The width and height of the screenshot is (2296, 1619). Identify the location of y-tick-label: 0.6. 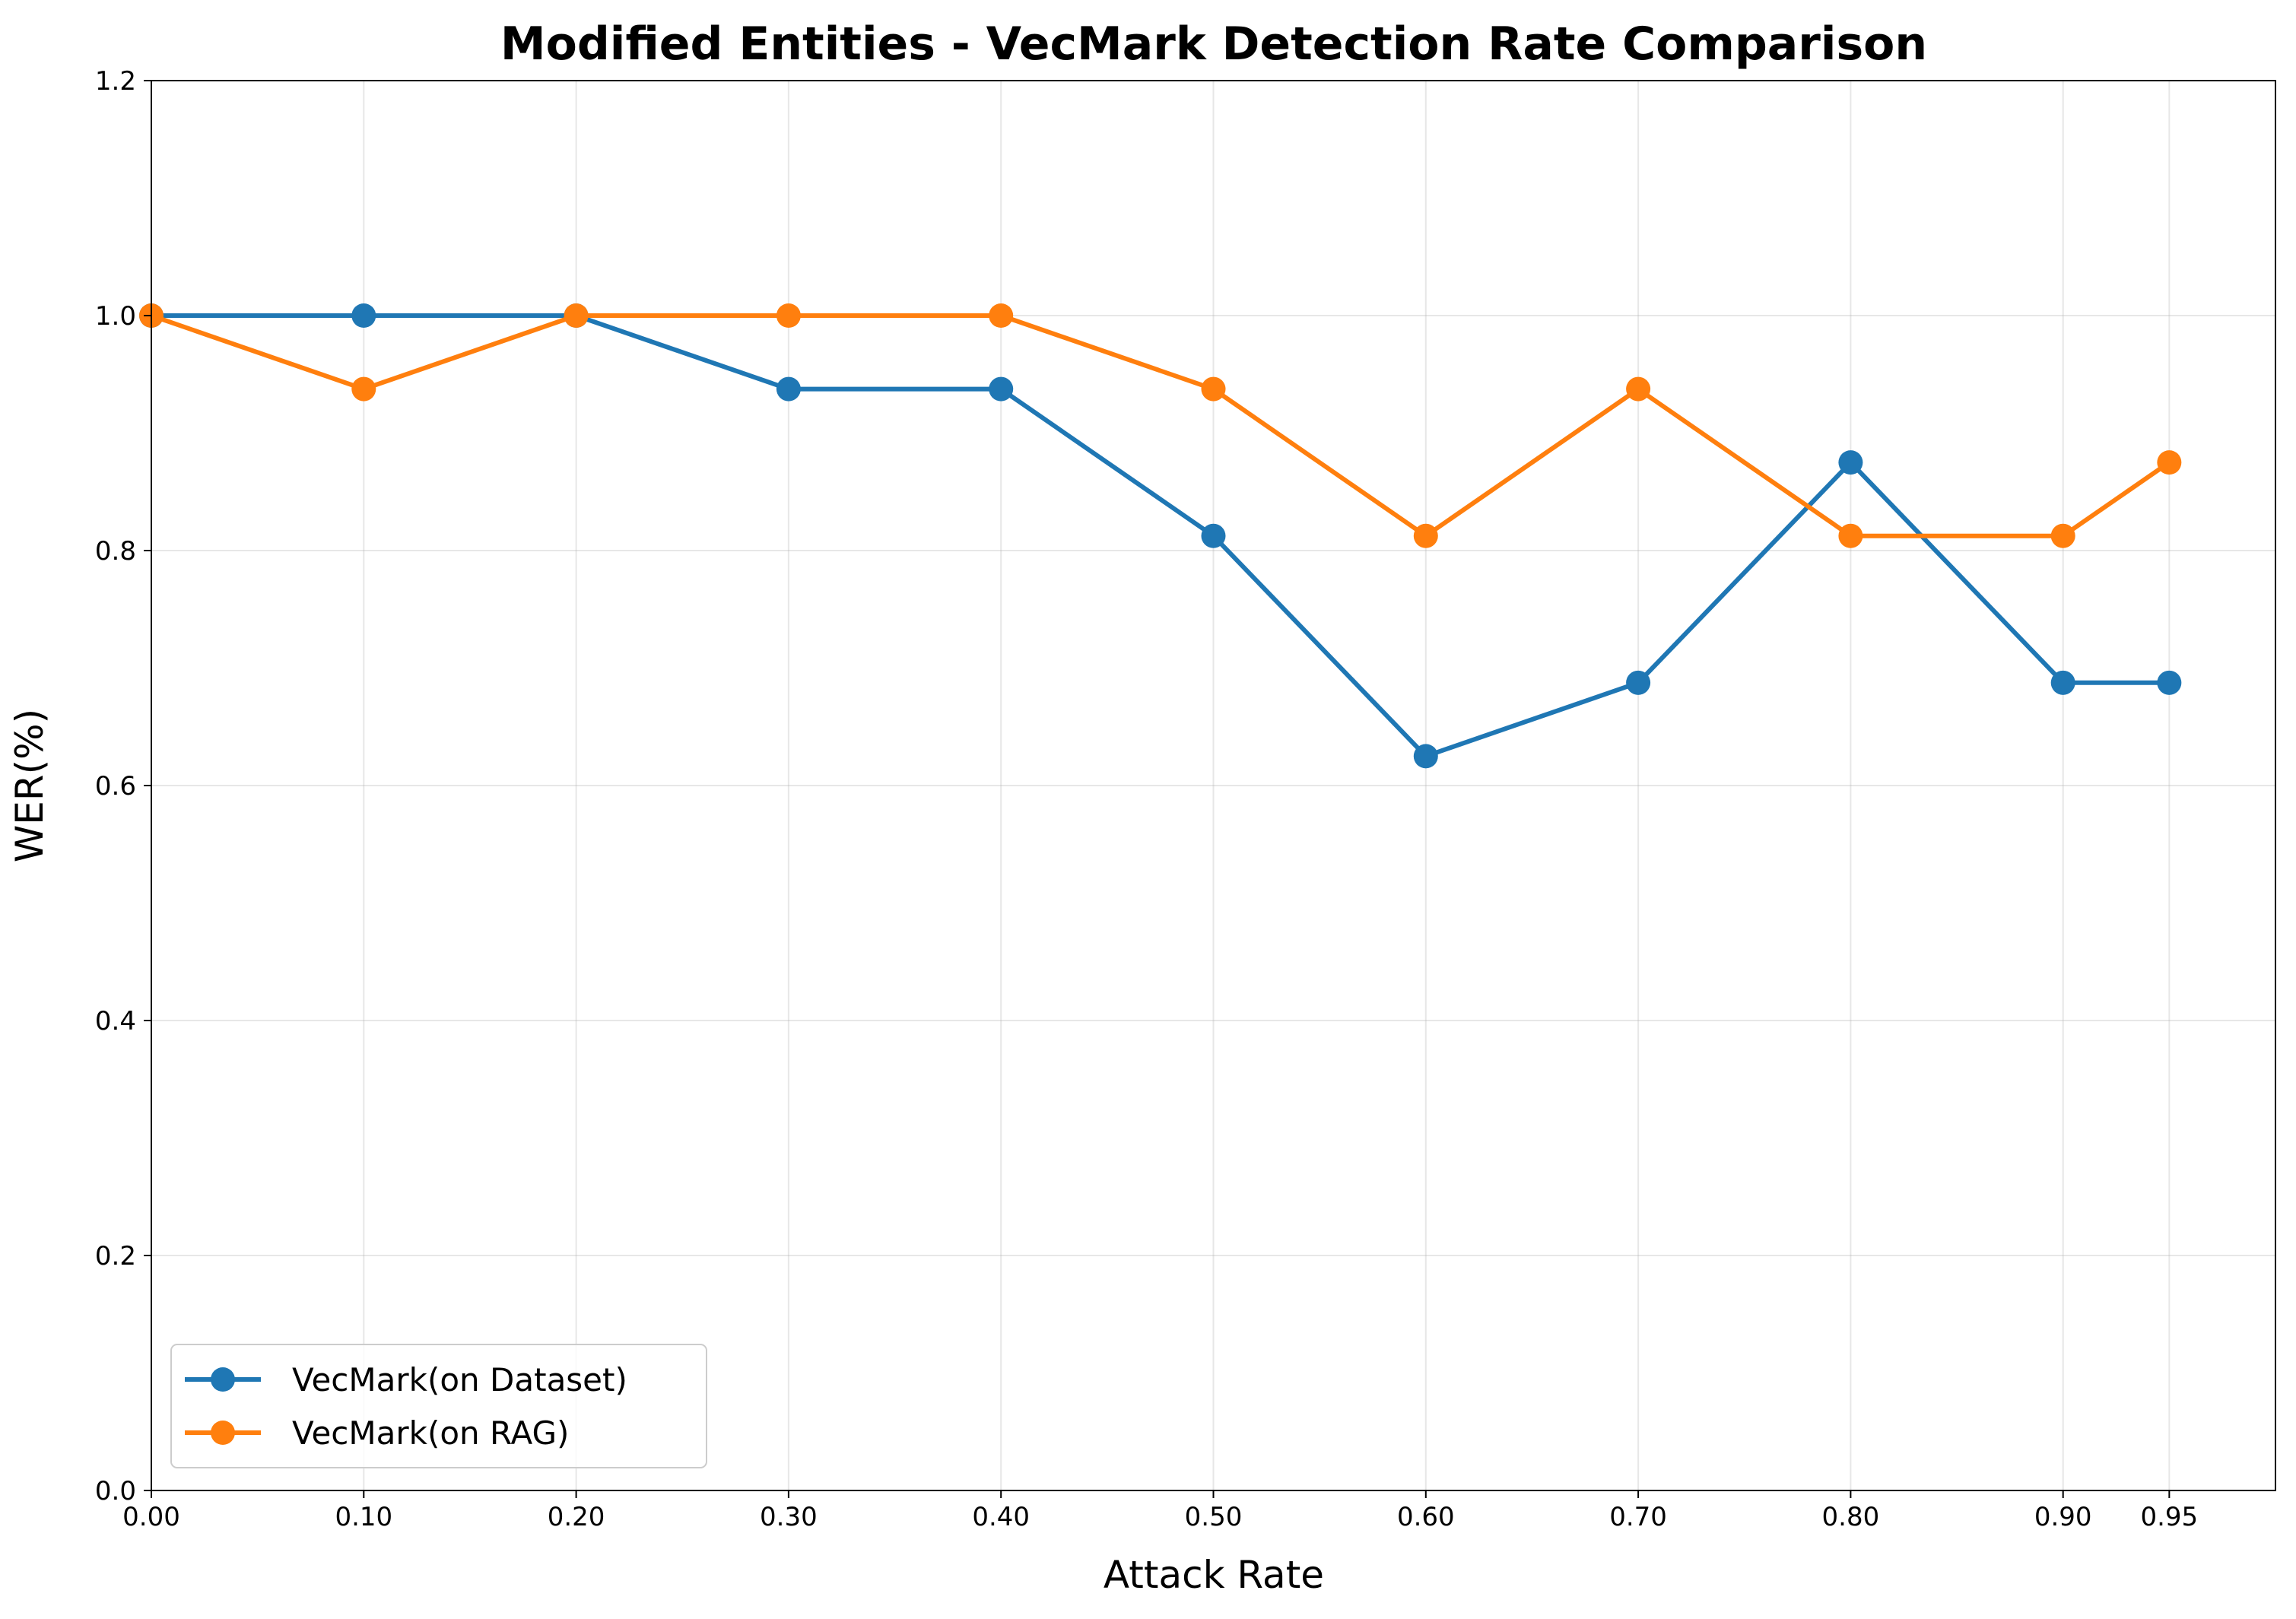
(115, 786).